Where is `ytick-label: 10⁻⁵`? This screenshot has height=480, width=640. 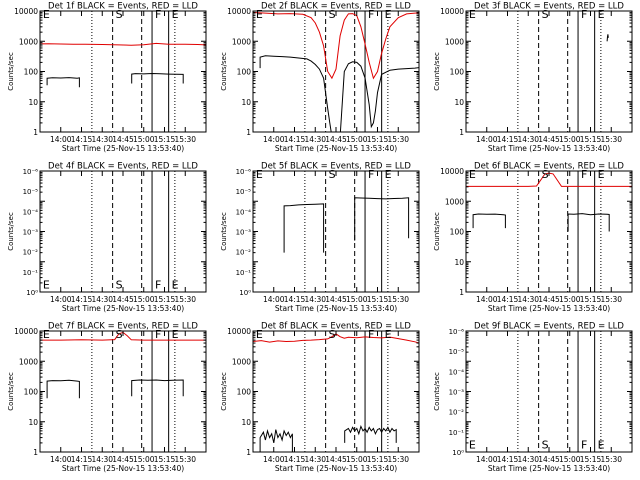 ytick-label: 10⁻⁵ is located at coordinates (244, 192).